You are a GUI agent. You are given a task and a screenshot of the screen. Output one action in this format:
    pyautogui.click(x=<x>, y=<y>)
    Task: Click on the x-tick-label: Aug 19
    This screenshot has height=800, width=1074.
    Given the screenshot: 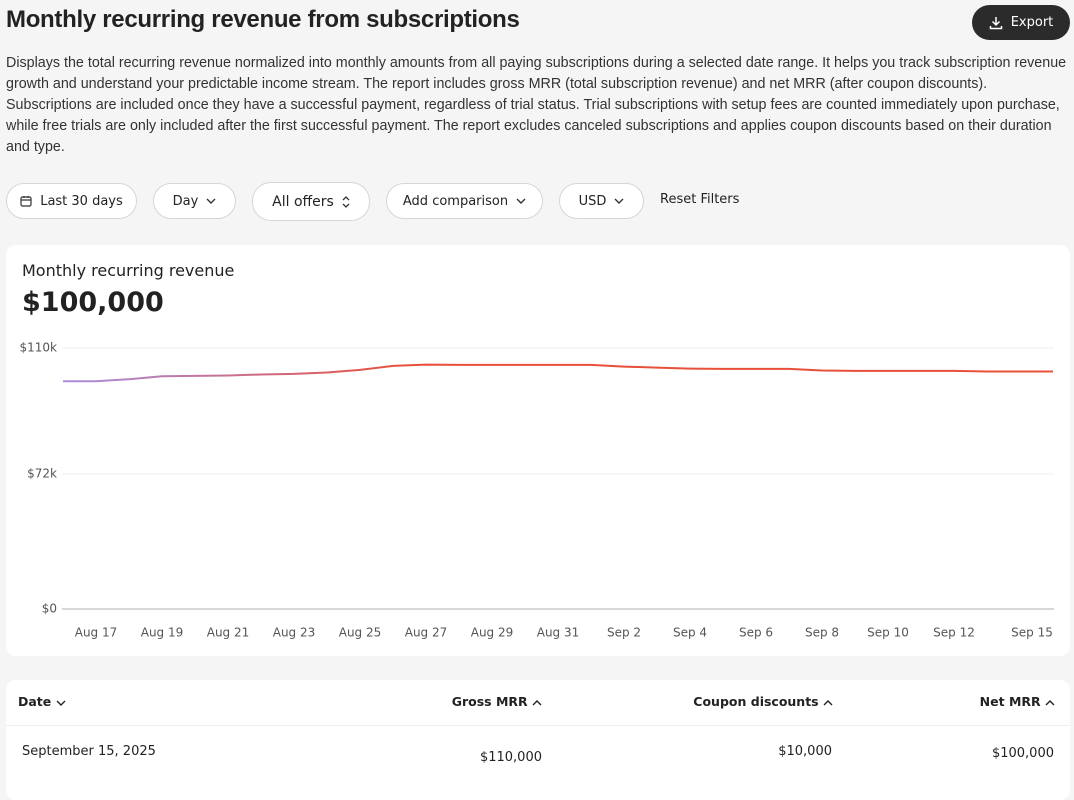 What is the action you would take?
    pyautogui.click(x=162, y=633)
    